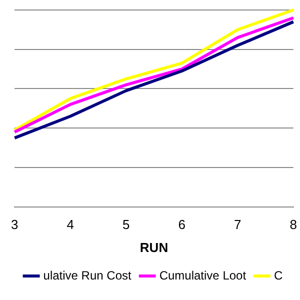  What do you see at coordinates (293, 224) in the screenshot?
I see `x-tick-label: 8` at bounding box center [293, 224].